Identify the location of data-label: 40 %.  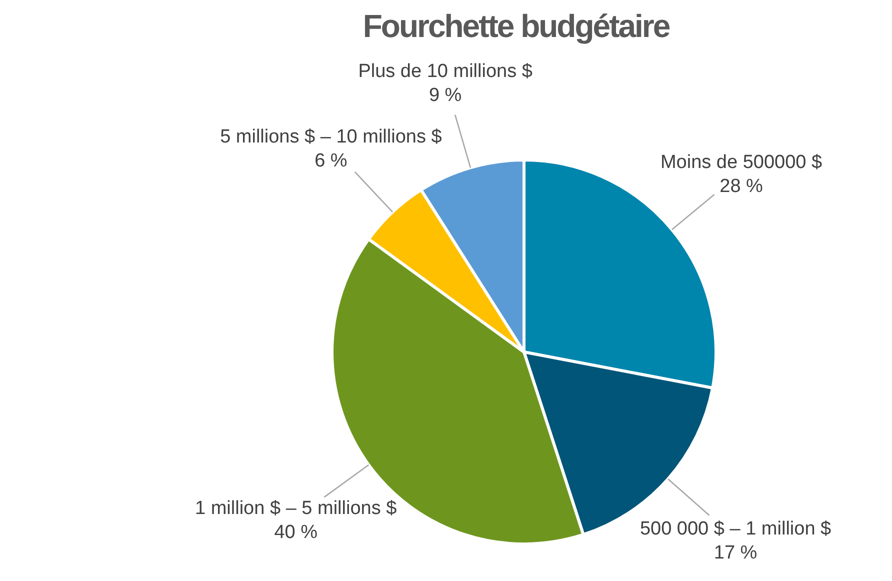
(296, 532).